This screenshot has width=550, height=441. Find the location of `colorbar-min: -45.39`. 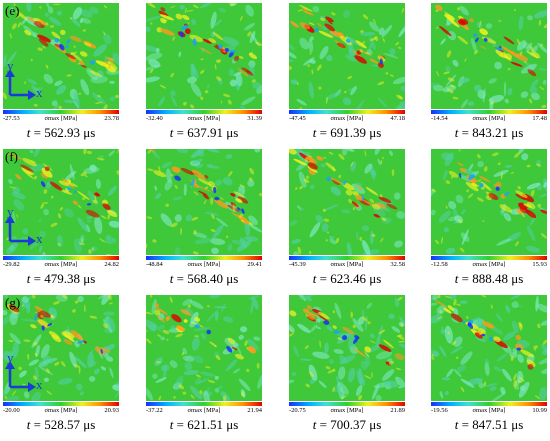

colorbar-min: -45.39 is located at coordinates (297, 264).